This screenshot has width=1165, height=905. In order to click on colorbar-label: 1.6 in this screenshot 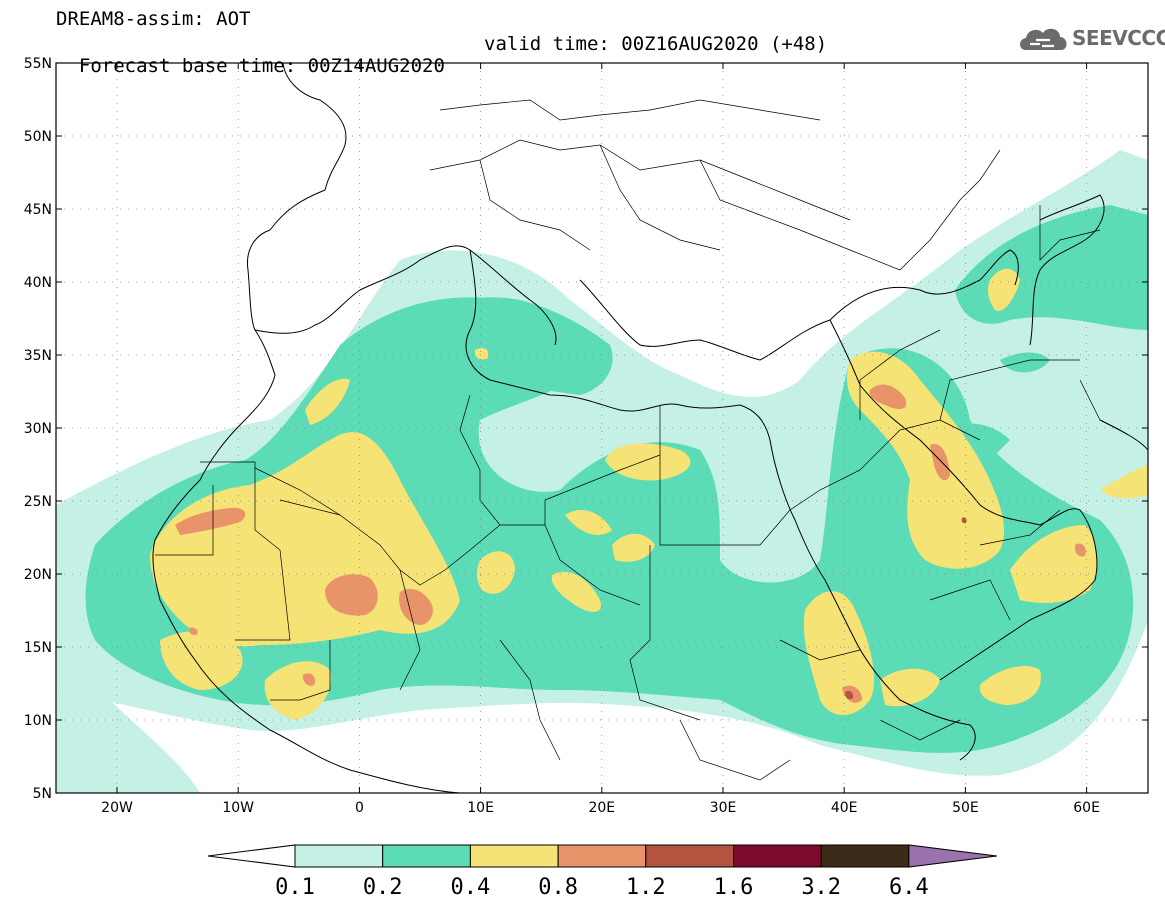, I will do `click(734, 887)`.